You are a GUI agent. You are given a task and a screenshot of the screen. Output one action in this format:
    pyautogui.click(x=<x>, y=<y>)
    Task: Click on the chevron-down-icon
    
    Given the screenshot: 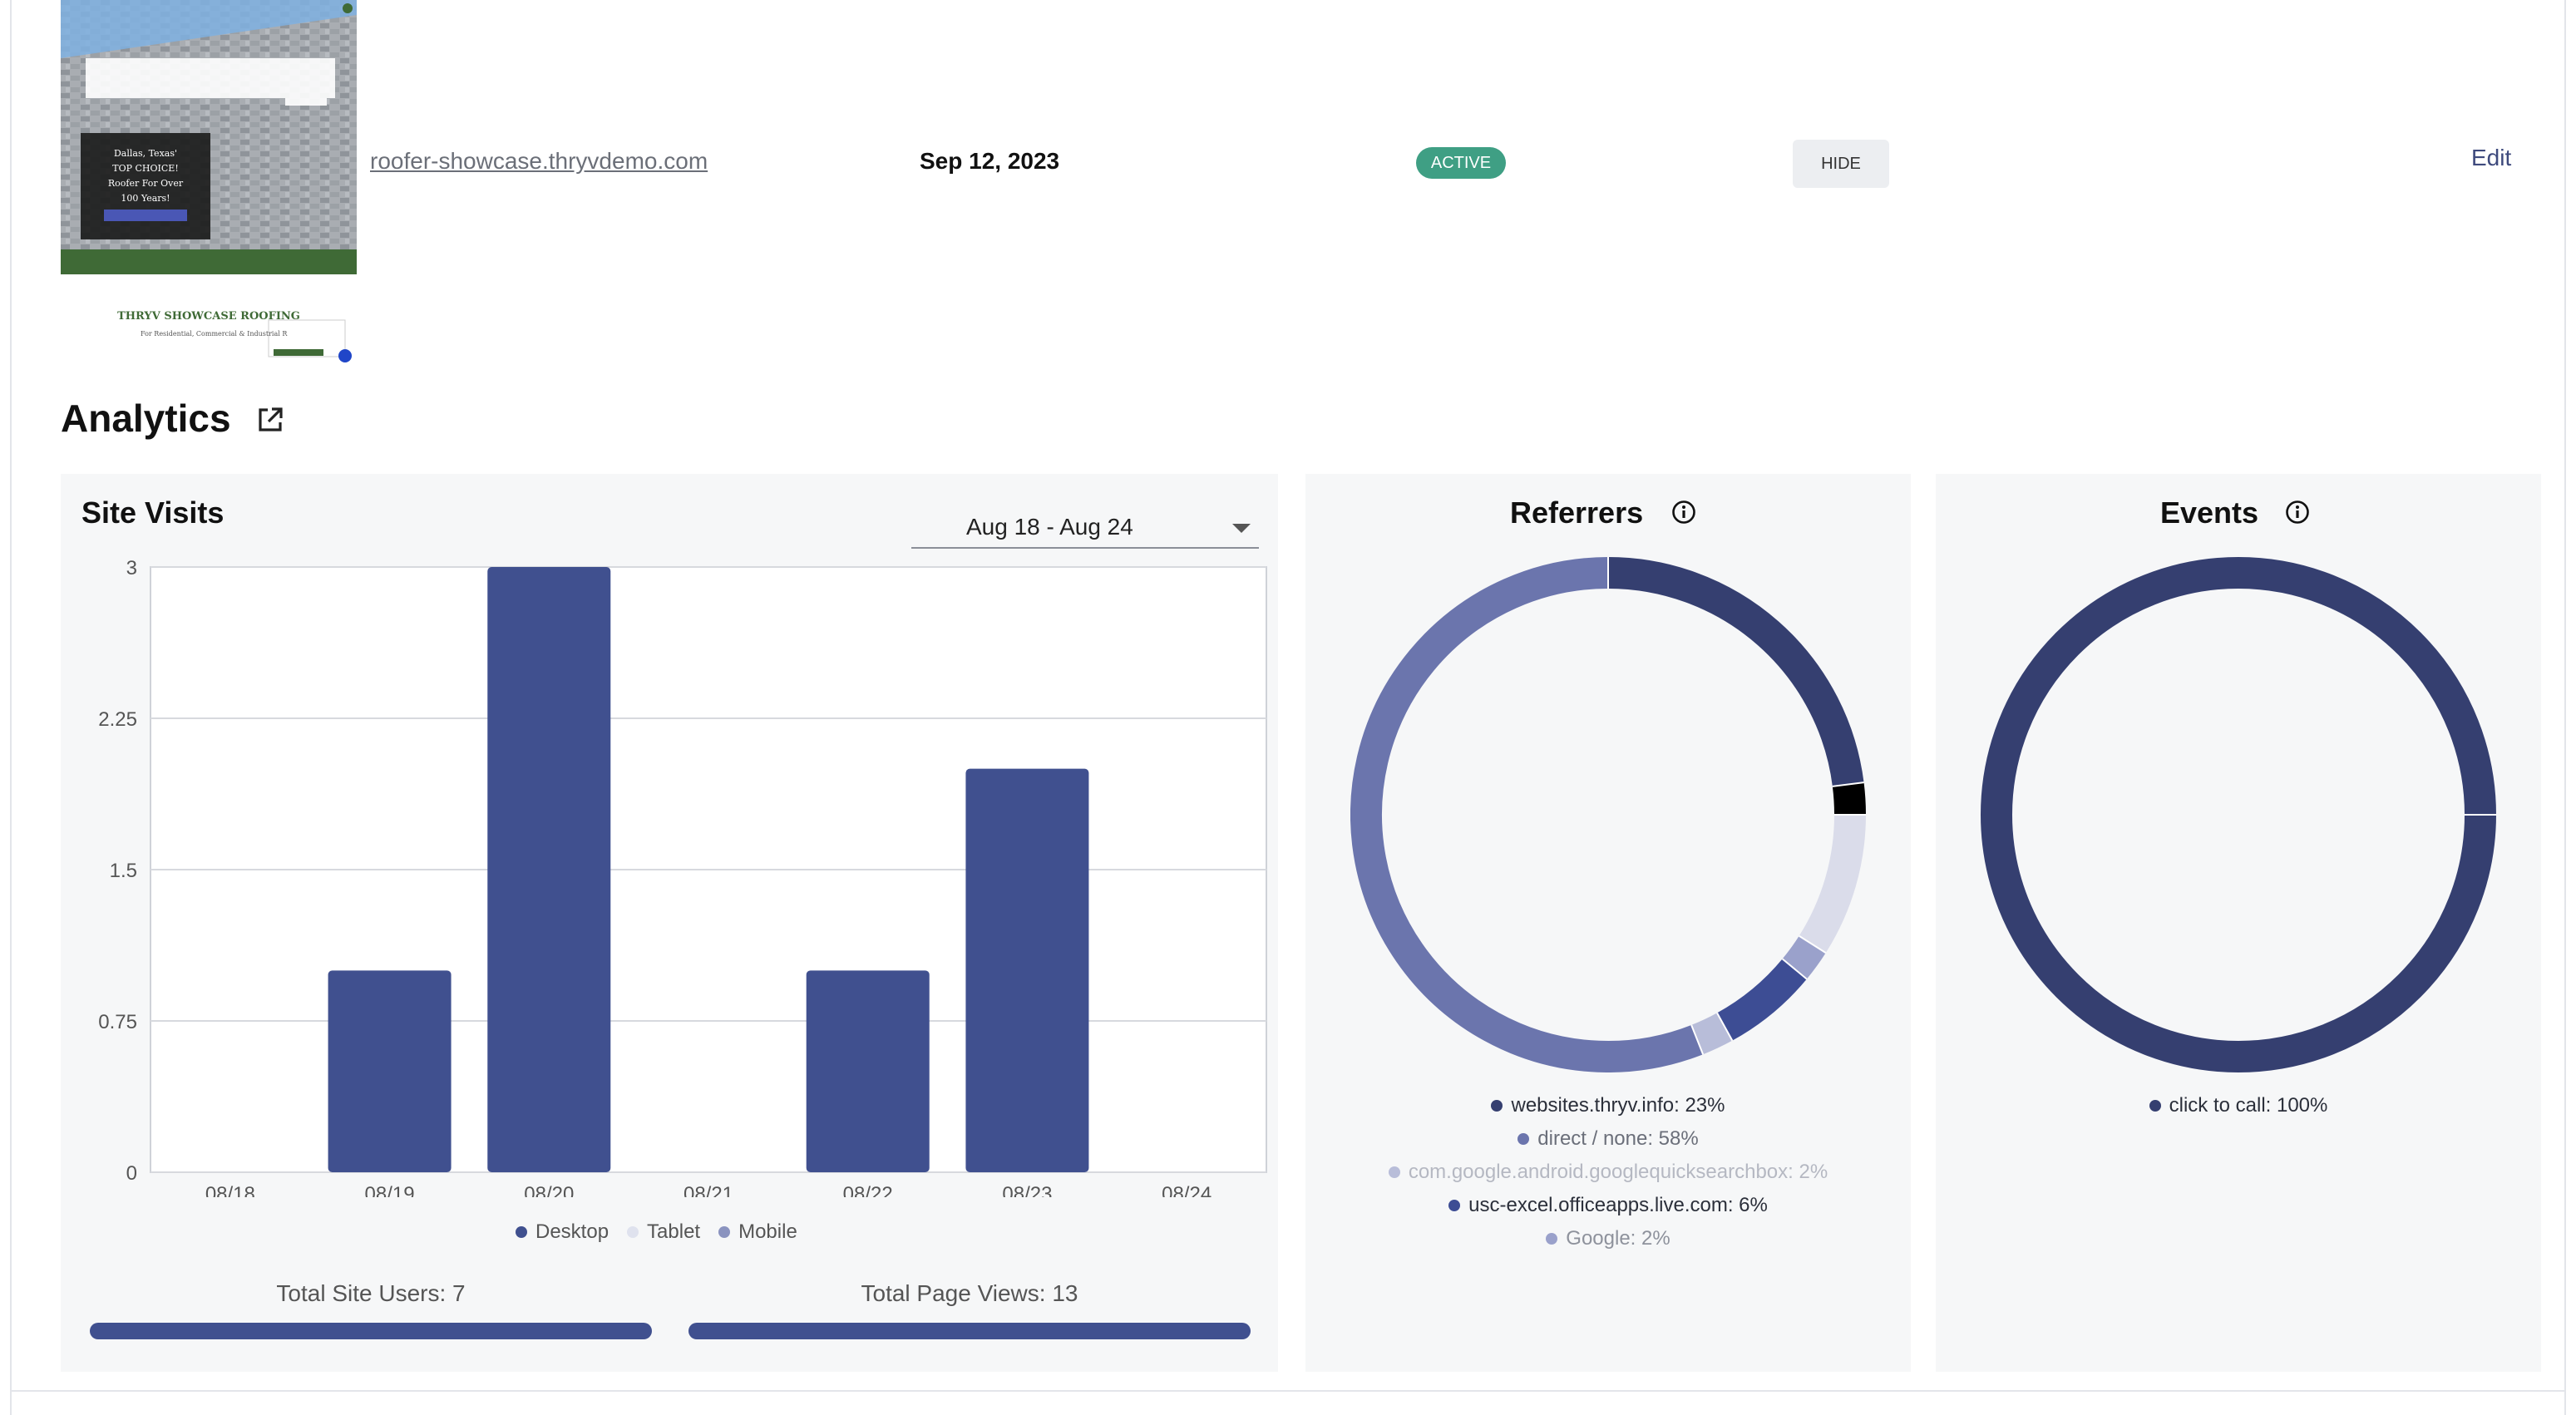 What is the action you would take?
    pyautogui.click(x=1241, y=528)
    